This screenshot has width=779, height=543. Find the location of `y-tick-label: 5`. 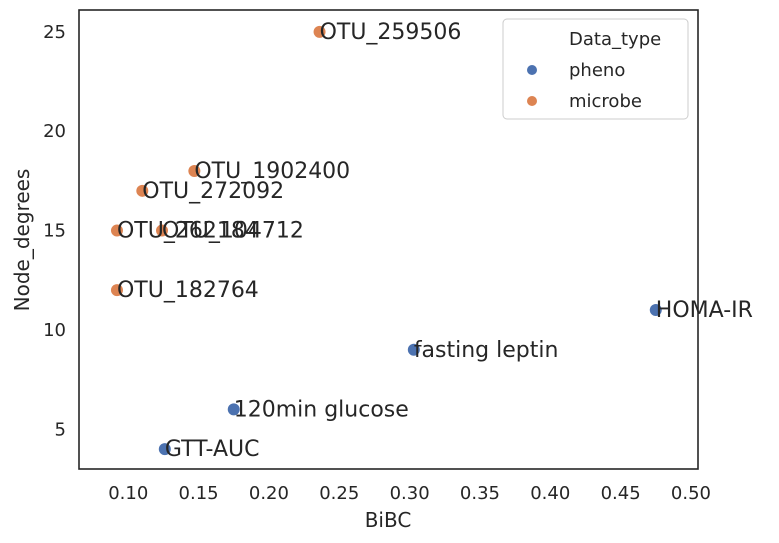

y-tick-label: 5 is located at coordinates (60, 429).